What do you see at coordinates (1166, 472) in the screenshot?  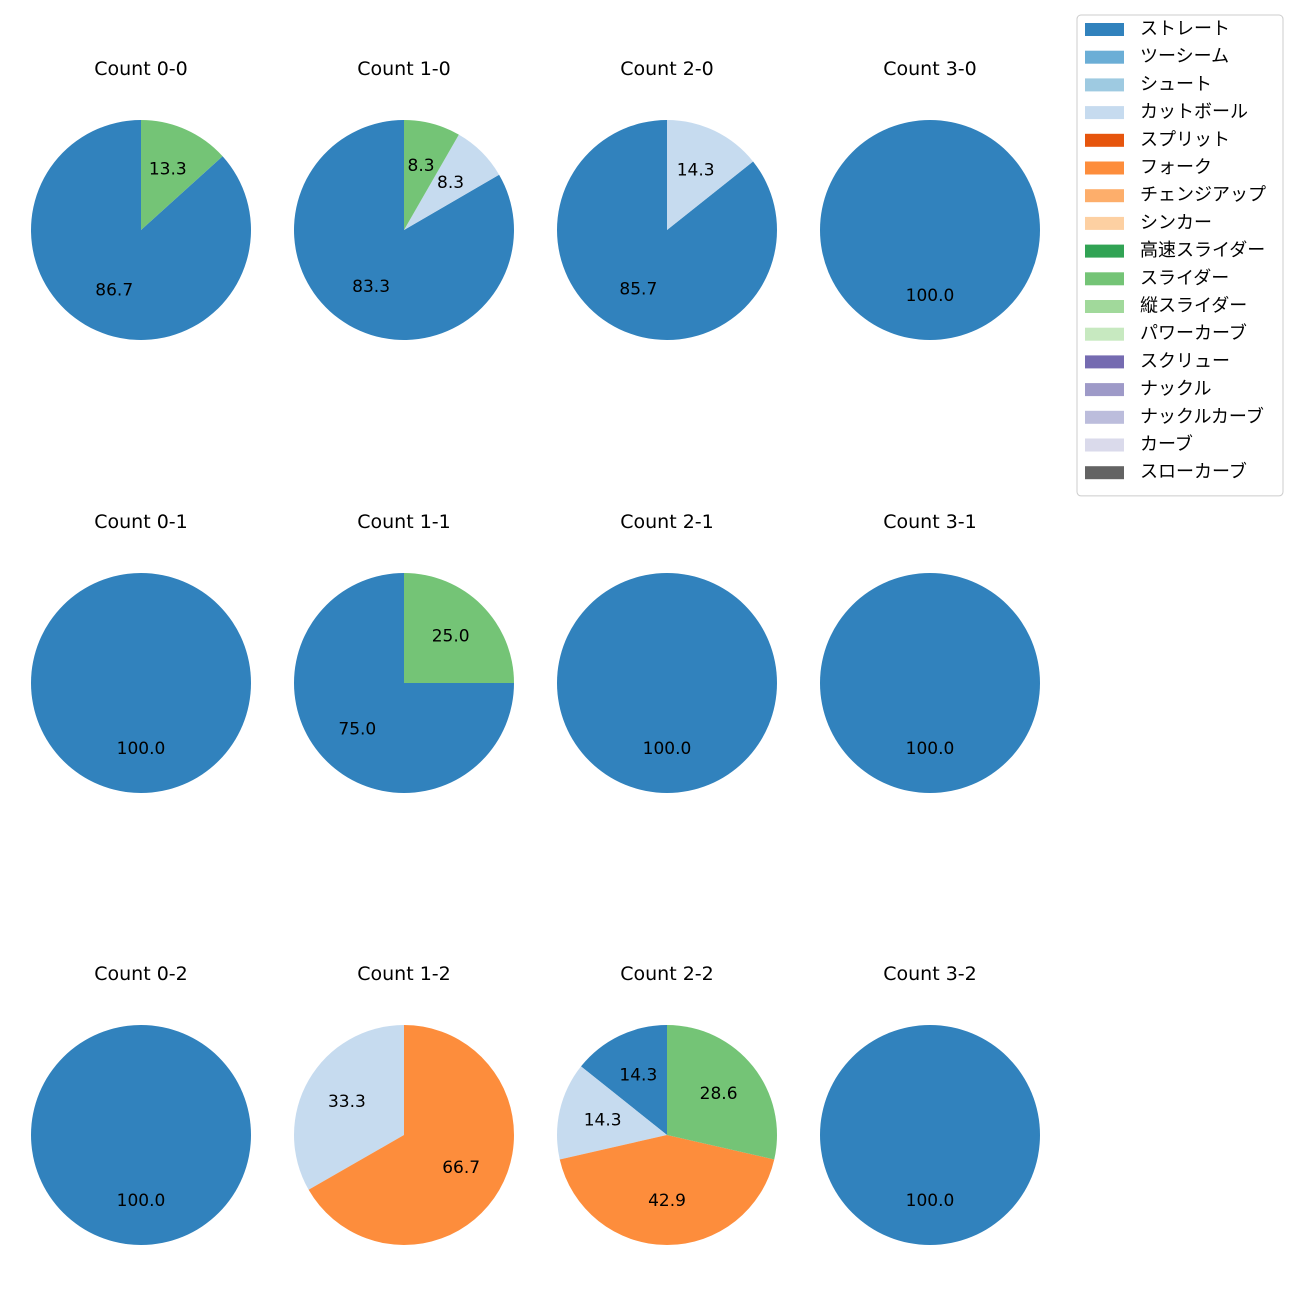 I see `legend-item: スローカーブ` at bounding box center [1166, 472].